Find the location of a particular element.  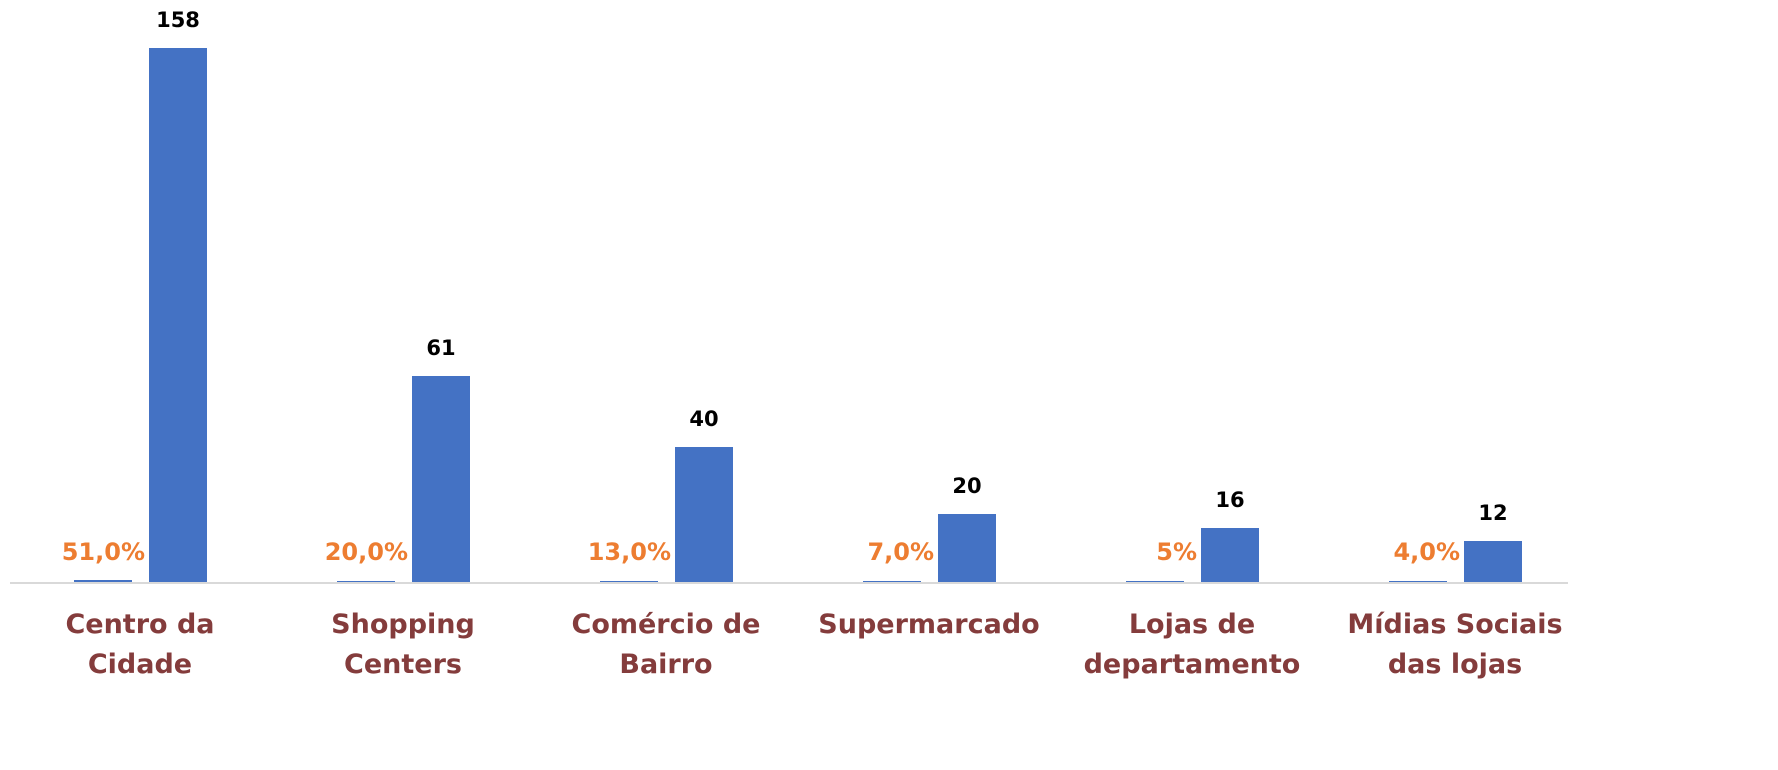

category-label: Supermarcado is located at coordinates (929, 624).